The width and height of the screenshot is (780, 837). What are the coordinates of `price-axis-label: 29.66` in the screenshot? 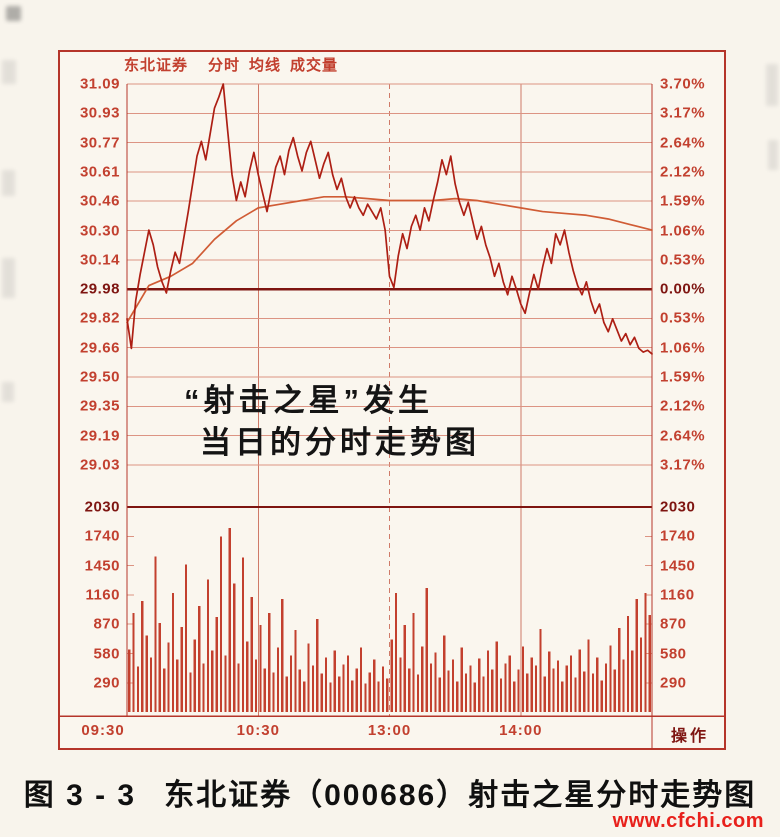 It's located at (99, 348).